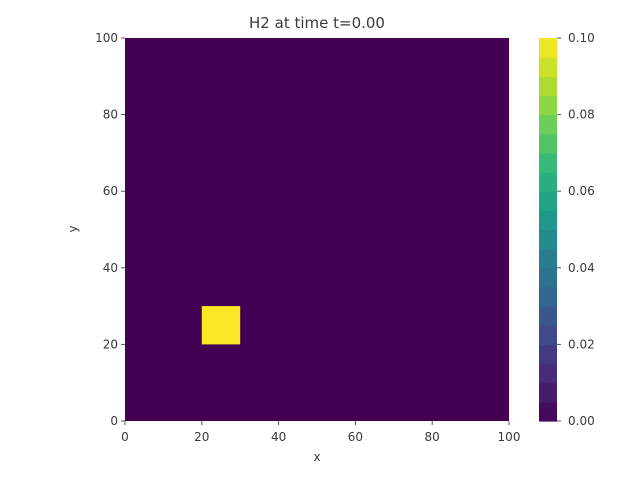 Image resolution: width=640 pixels, height=484 pixels. What do you see at coordinates (125, 437) in the screenshot?
I see `x-tick-label: 0` at bounding box center [125, 437].